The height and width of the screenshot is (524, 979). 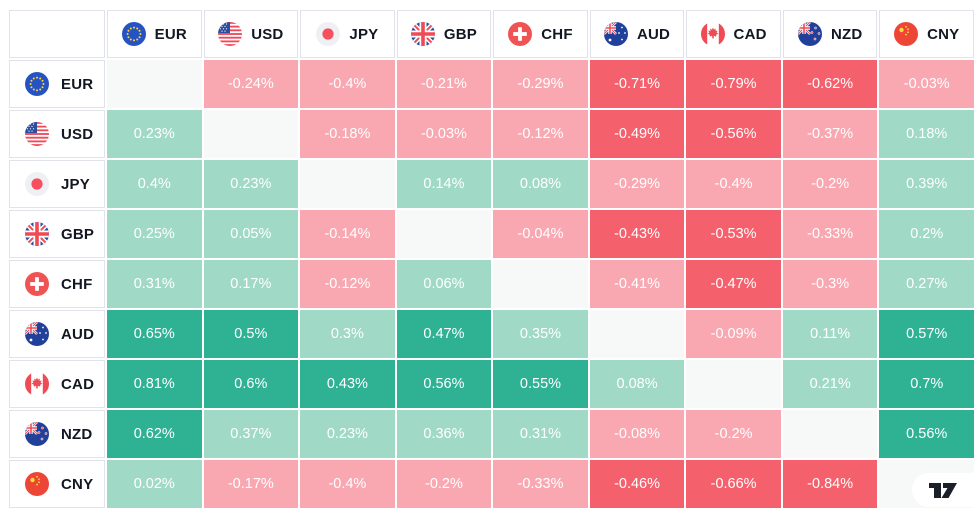 What do you see at coordinates (251, 384) in the screenshot?
I see `cell-CAD-USD: 0.6%` at bounding box center [251, 384].